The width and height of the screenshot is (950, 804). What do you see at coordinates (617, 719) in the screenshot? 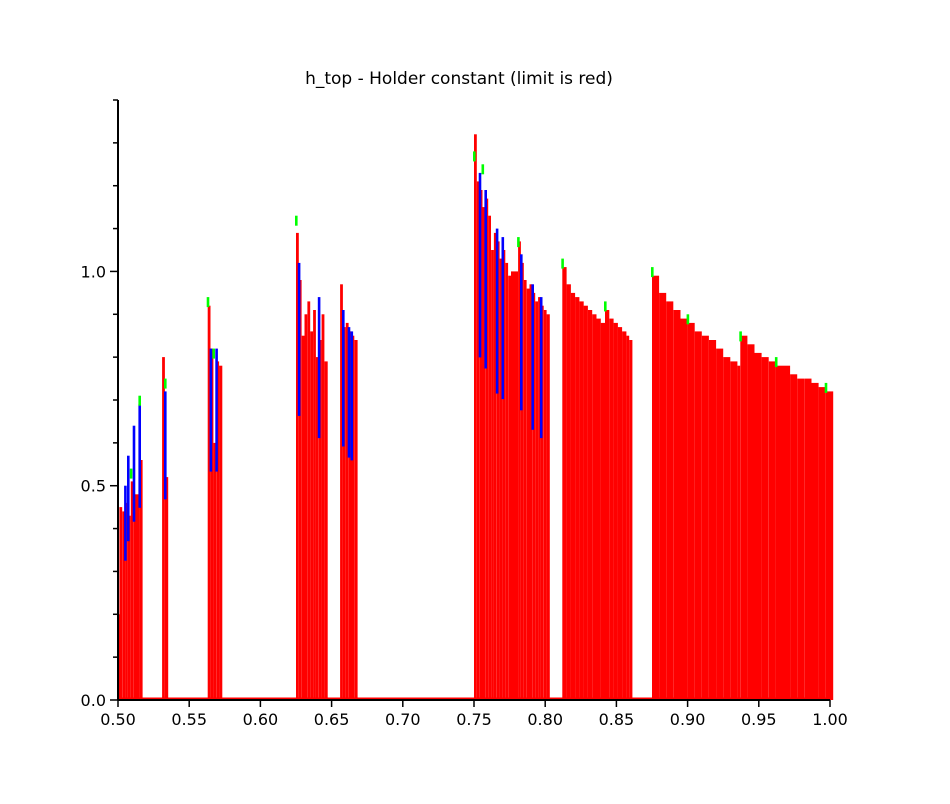
I see `x-tick-label: 0.85` at bounding box center [617, 719].